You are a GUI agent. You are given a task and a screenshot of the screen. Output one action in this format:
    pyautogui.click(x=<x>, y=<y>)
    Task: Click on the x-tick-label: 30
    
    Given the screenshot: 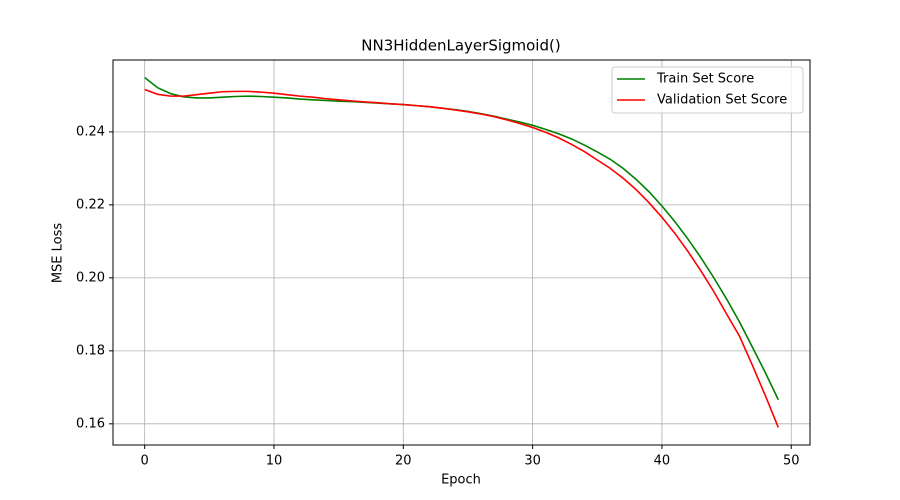 What is the action you would take?
    pyautogui.click(x=532, y=461)
    